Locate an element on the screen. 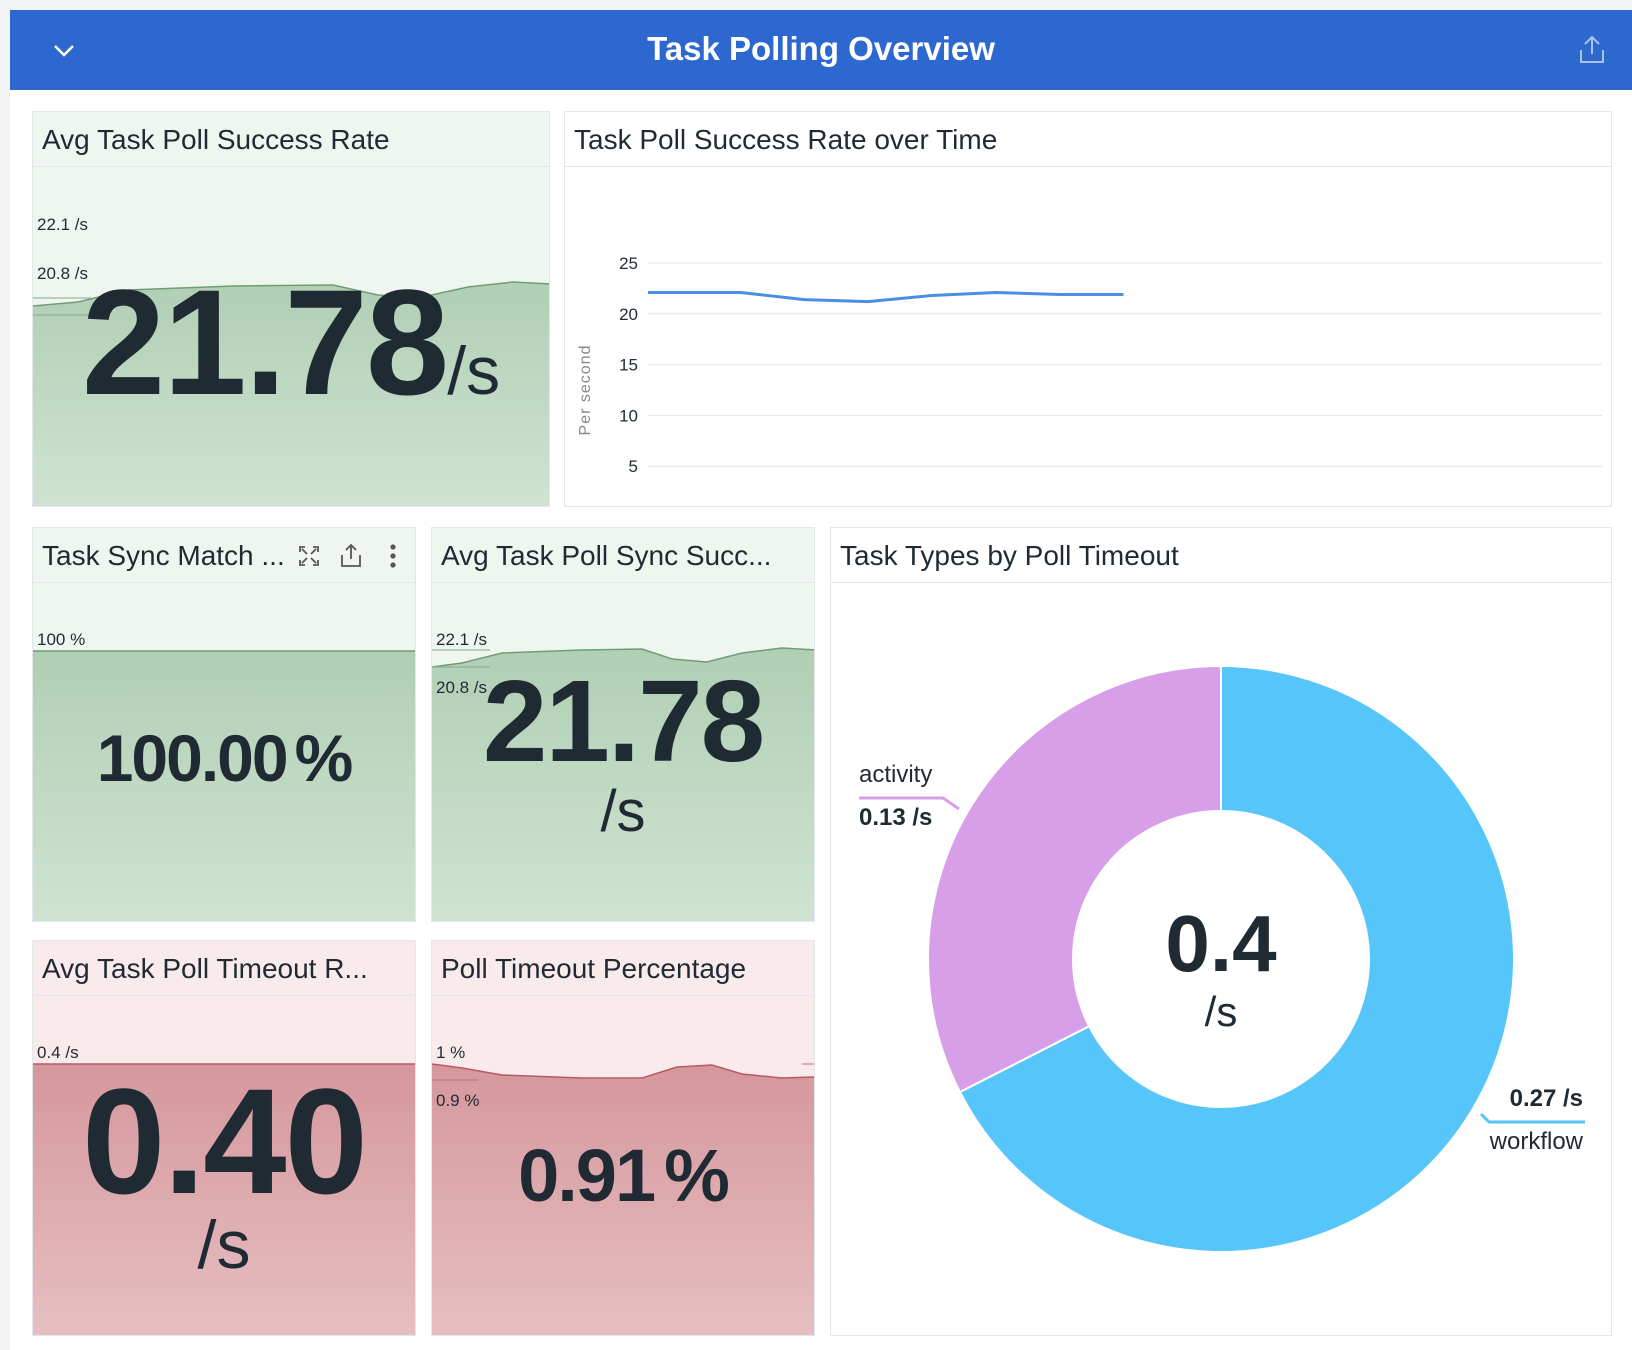 This screenshot has width=1632, height=1350. donut-slice-activity is located at coordinates (1074, 879).